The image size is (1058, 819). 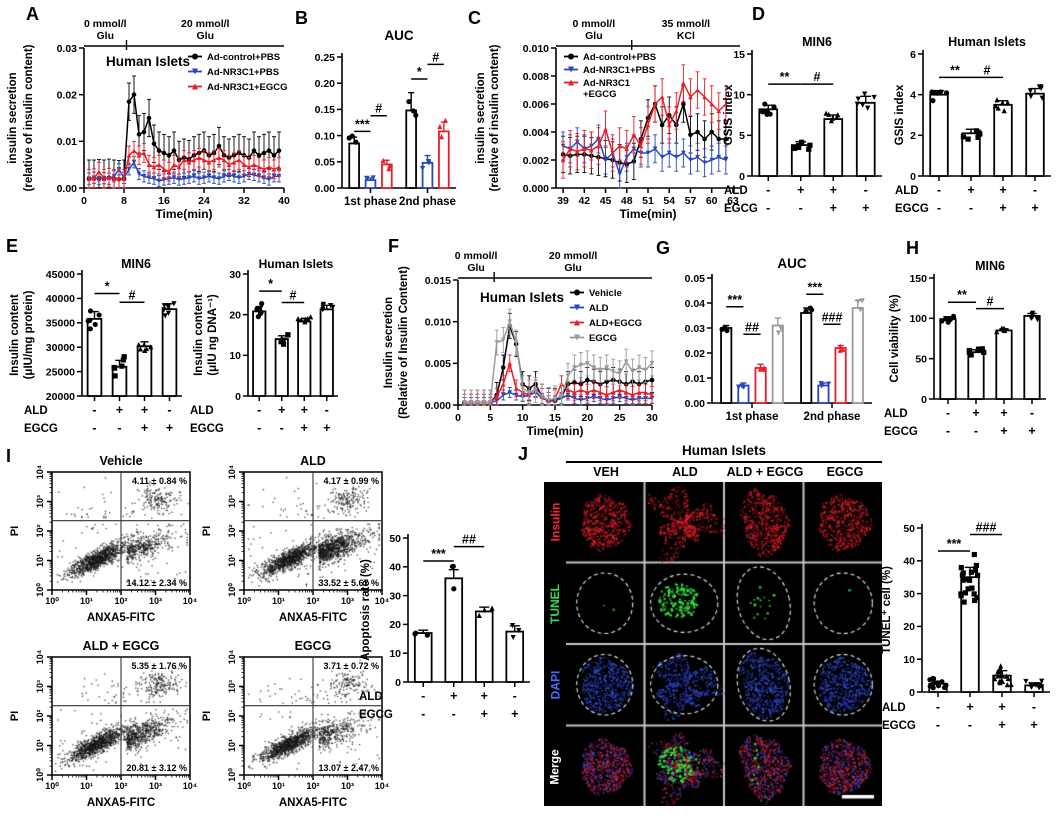 What do you see at coordinates (765, 472) in the screenshot?
I see `islets-col-ald-egcg: ALD + EGCG` at bounding box center [765, 472].